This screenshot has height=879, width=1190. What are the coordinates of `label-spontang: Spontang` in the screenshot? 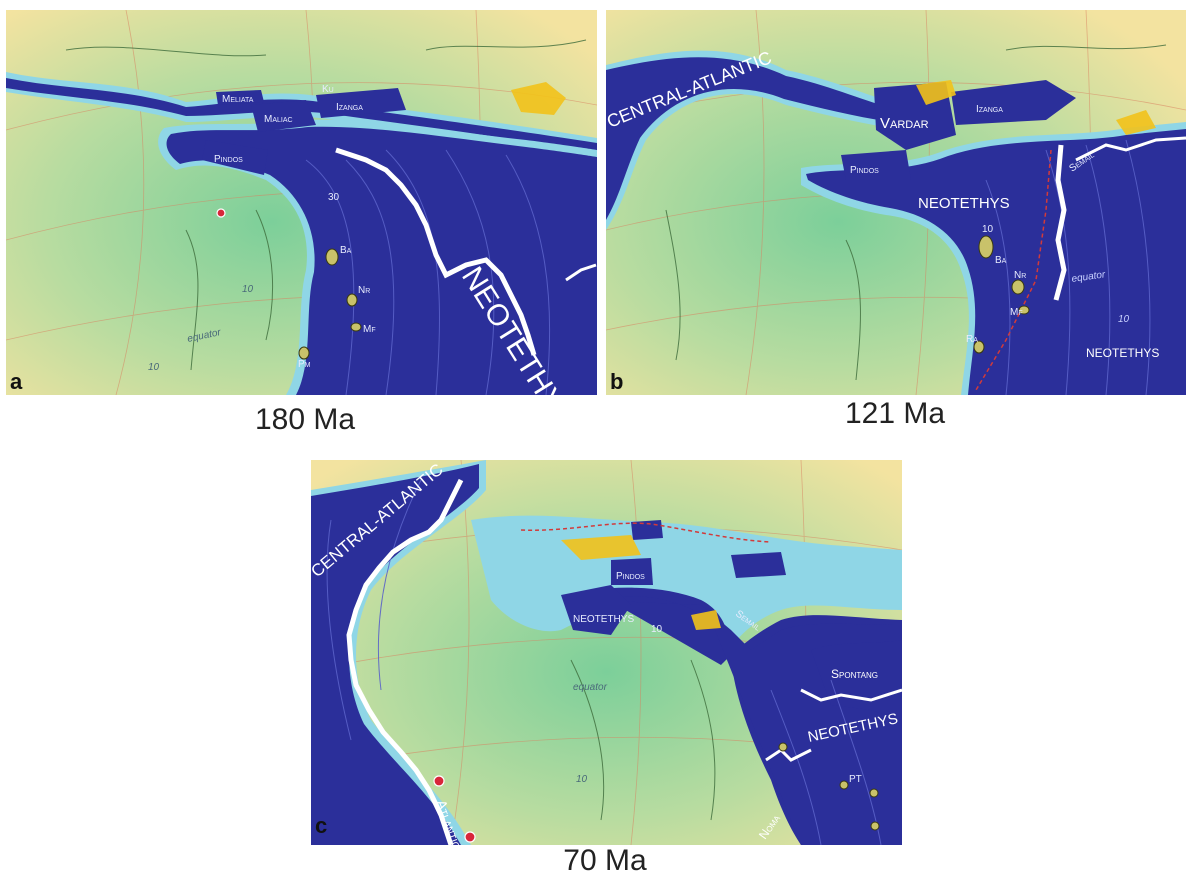 It's located at (854, 674).